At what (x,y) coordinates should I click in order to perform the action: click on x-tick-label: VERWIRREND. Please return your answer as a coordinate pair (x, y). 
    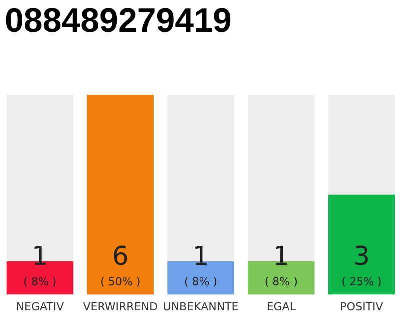
    Looking at the image, I should click on (120, 307).